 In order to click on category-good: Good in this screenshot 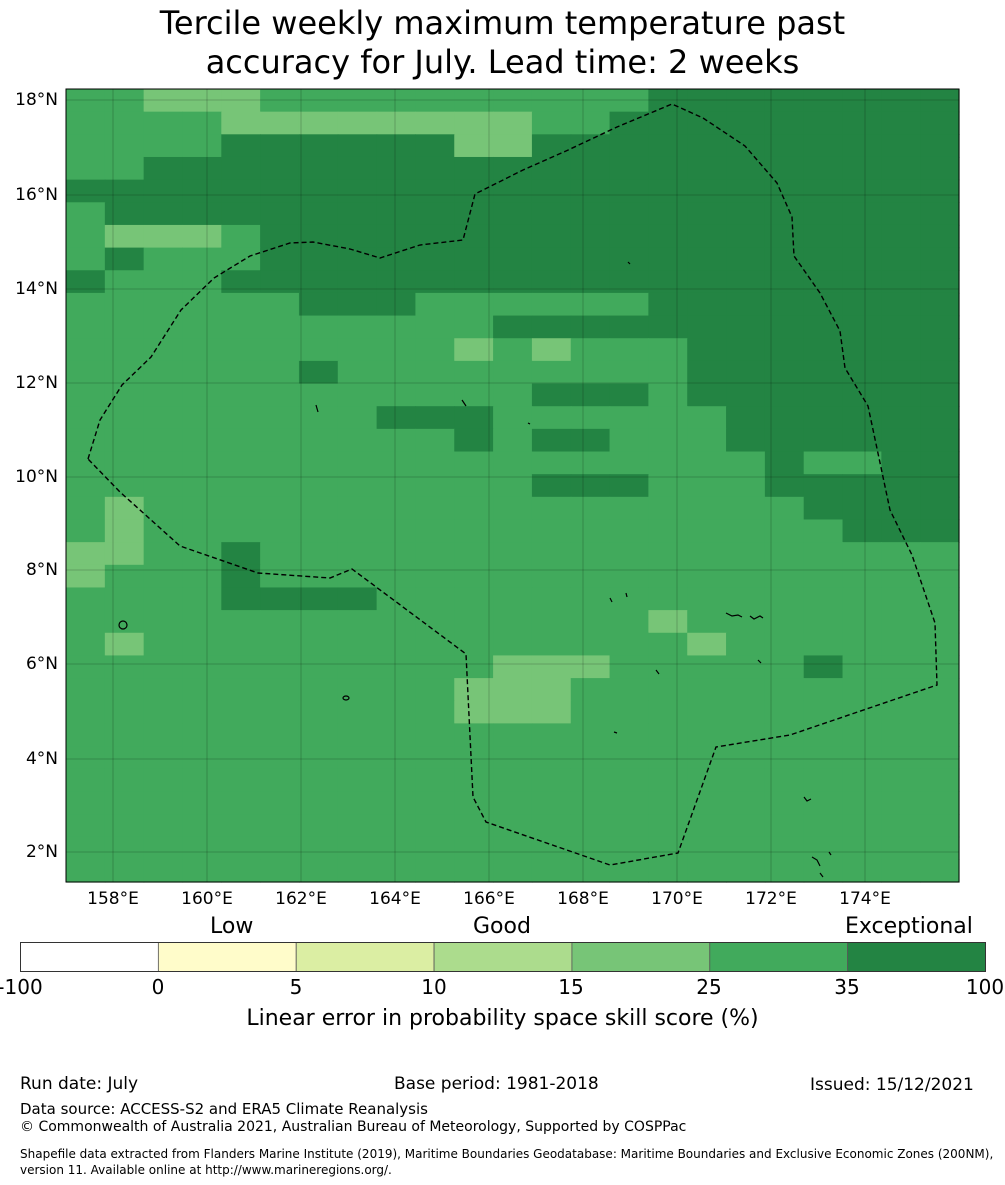, I will do `click(502, 926)`.